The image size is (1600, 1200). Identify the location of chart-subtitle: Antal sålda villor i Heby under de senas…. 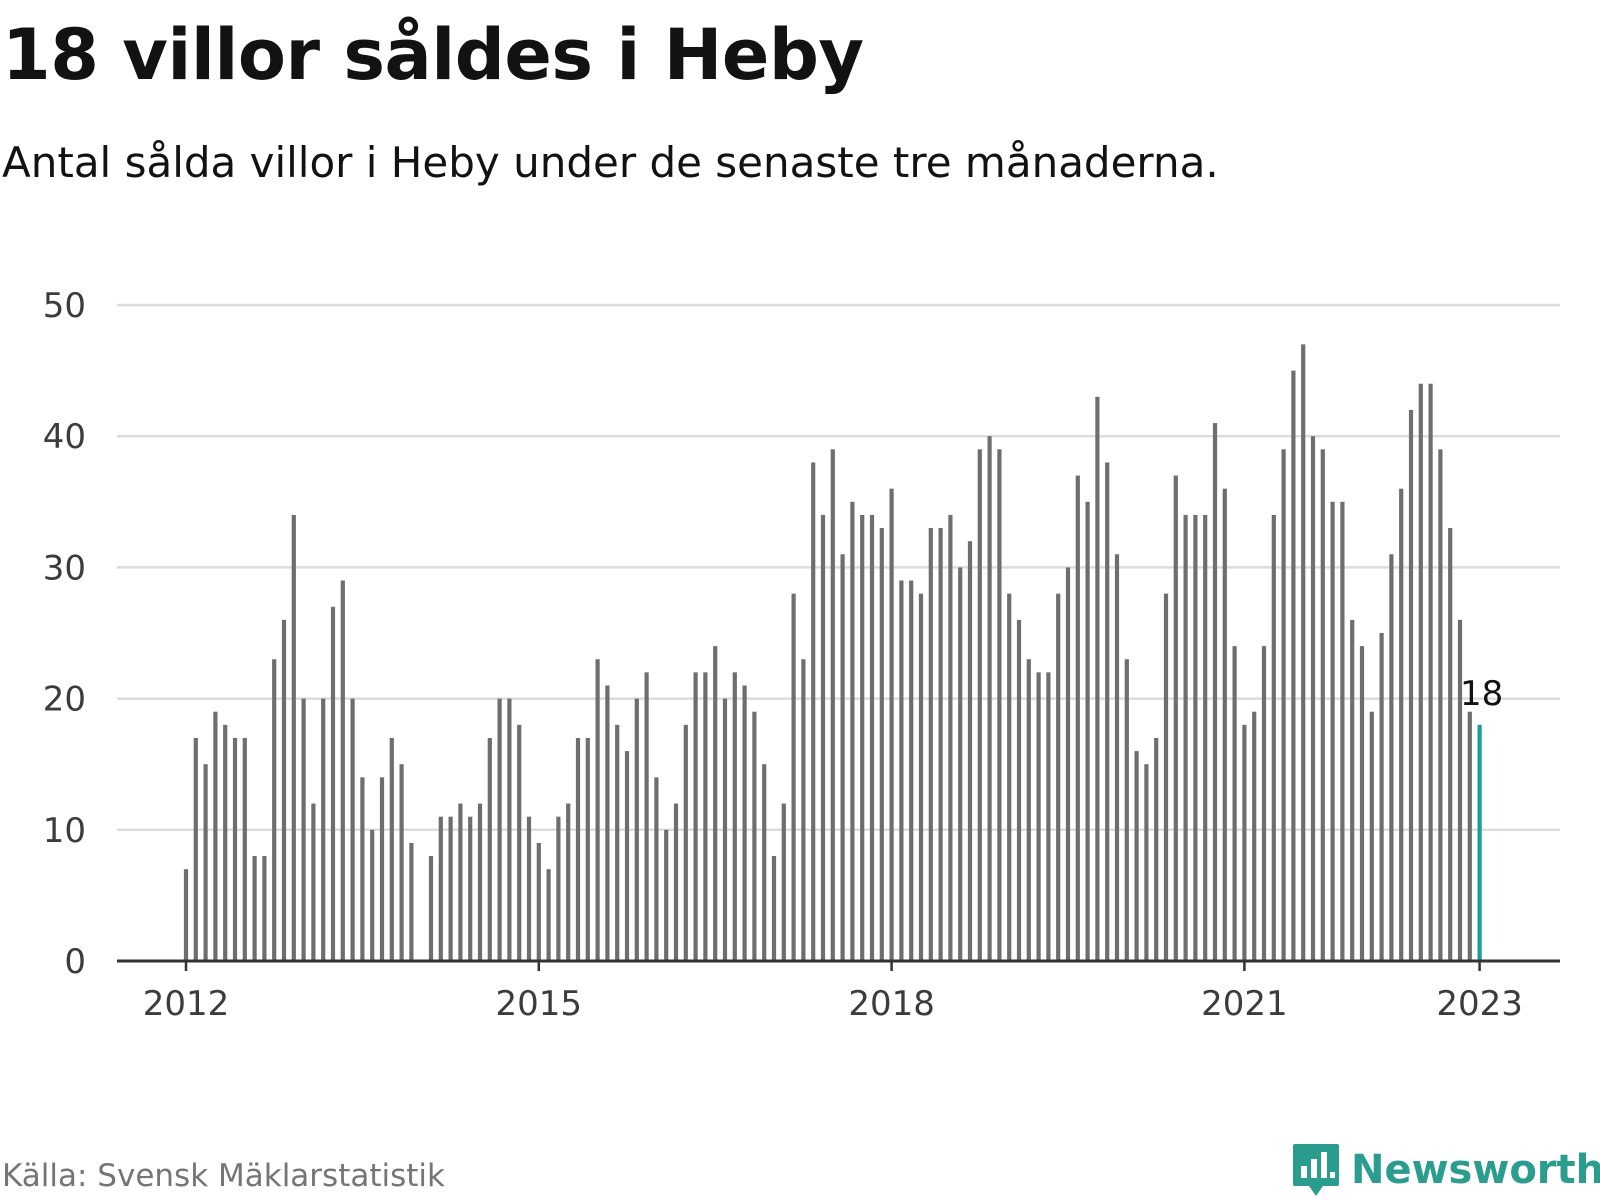
(610, 162).